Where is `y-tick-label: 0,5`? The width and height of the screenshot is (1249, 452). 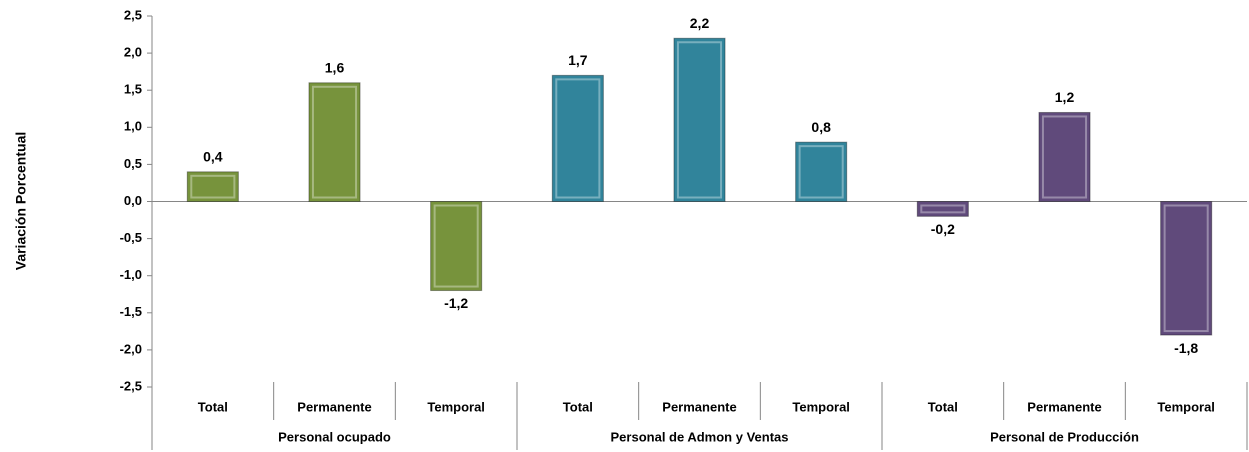 y-tick-label: 0,5 is located at coordinates (133, 163).